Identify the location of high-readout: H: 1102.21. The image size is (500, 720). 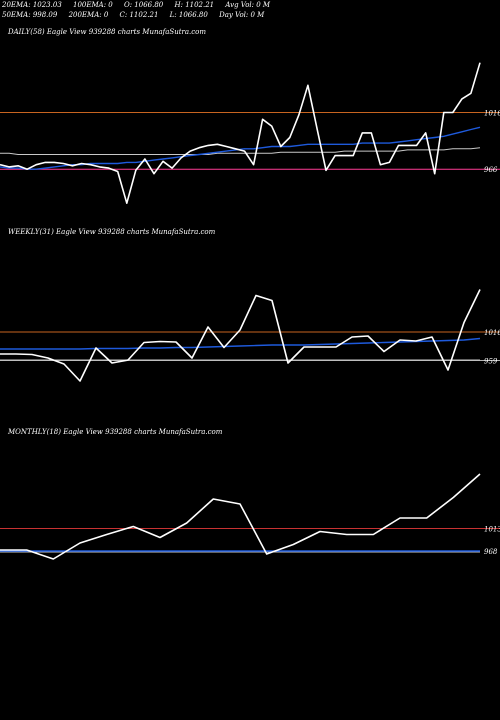
(194, 5).